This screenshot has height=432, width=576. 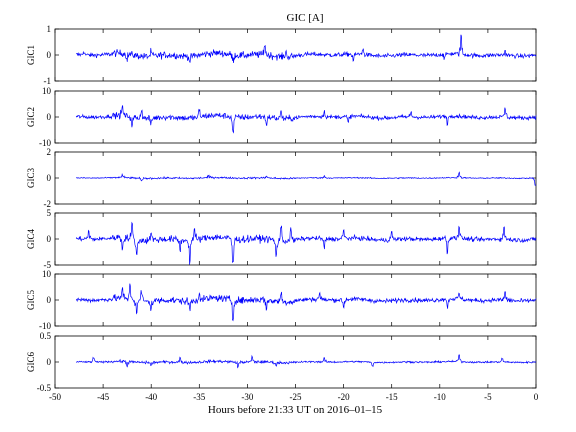 I want to click on panel-gic6: -0.5 0 0.5 GIC6, so click(x=281, y=362).